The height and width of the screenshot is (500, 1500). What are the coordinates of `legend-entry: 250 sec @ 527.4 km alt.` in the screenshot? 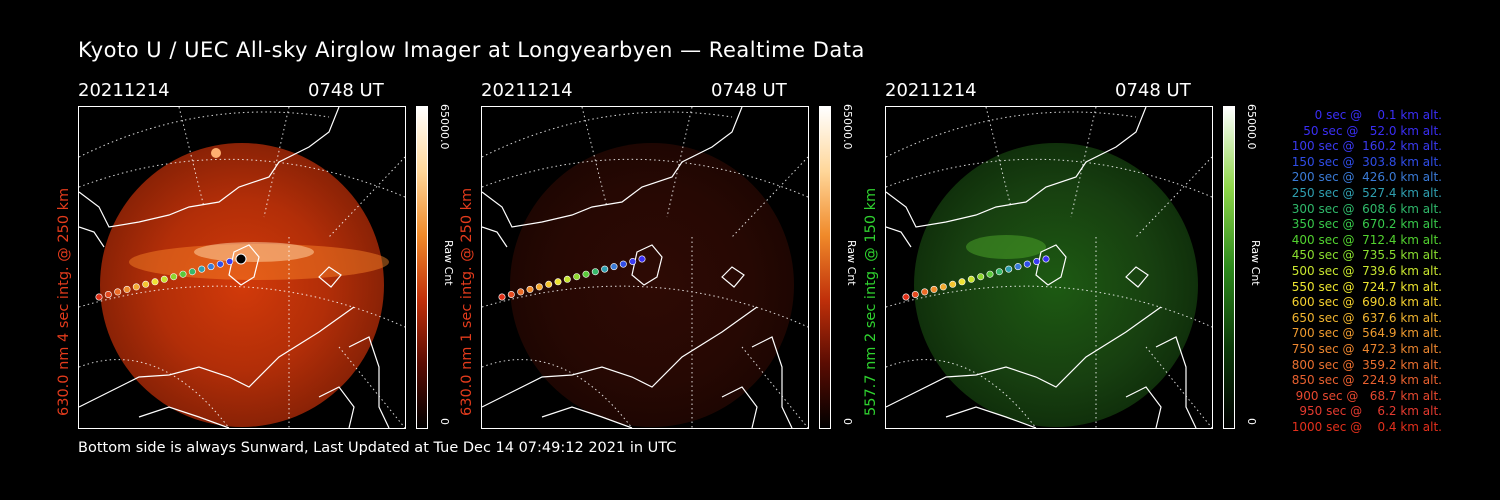 It's located at (1364, 192).